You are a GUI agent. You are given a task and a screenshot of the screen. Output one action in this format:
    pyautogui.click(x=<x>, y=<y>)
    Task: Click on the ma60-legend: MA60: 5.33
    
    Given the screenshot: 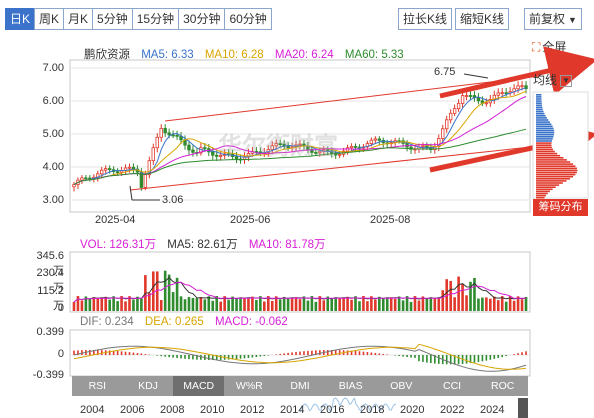 What is the action you would take?
    pyautogui.click(x=374, y=55)
    